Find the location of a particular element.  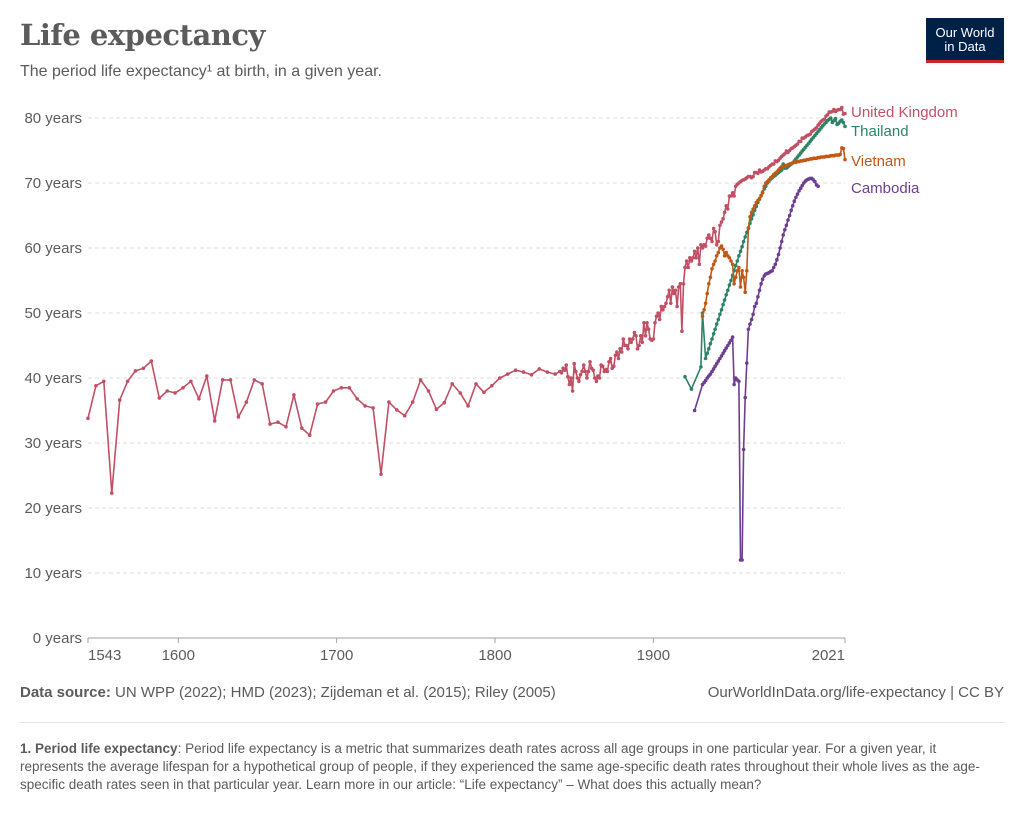

legend-label: United Kingdom is located at coordinates (904, 112).